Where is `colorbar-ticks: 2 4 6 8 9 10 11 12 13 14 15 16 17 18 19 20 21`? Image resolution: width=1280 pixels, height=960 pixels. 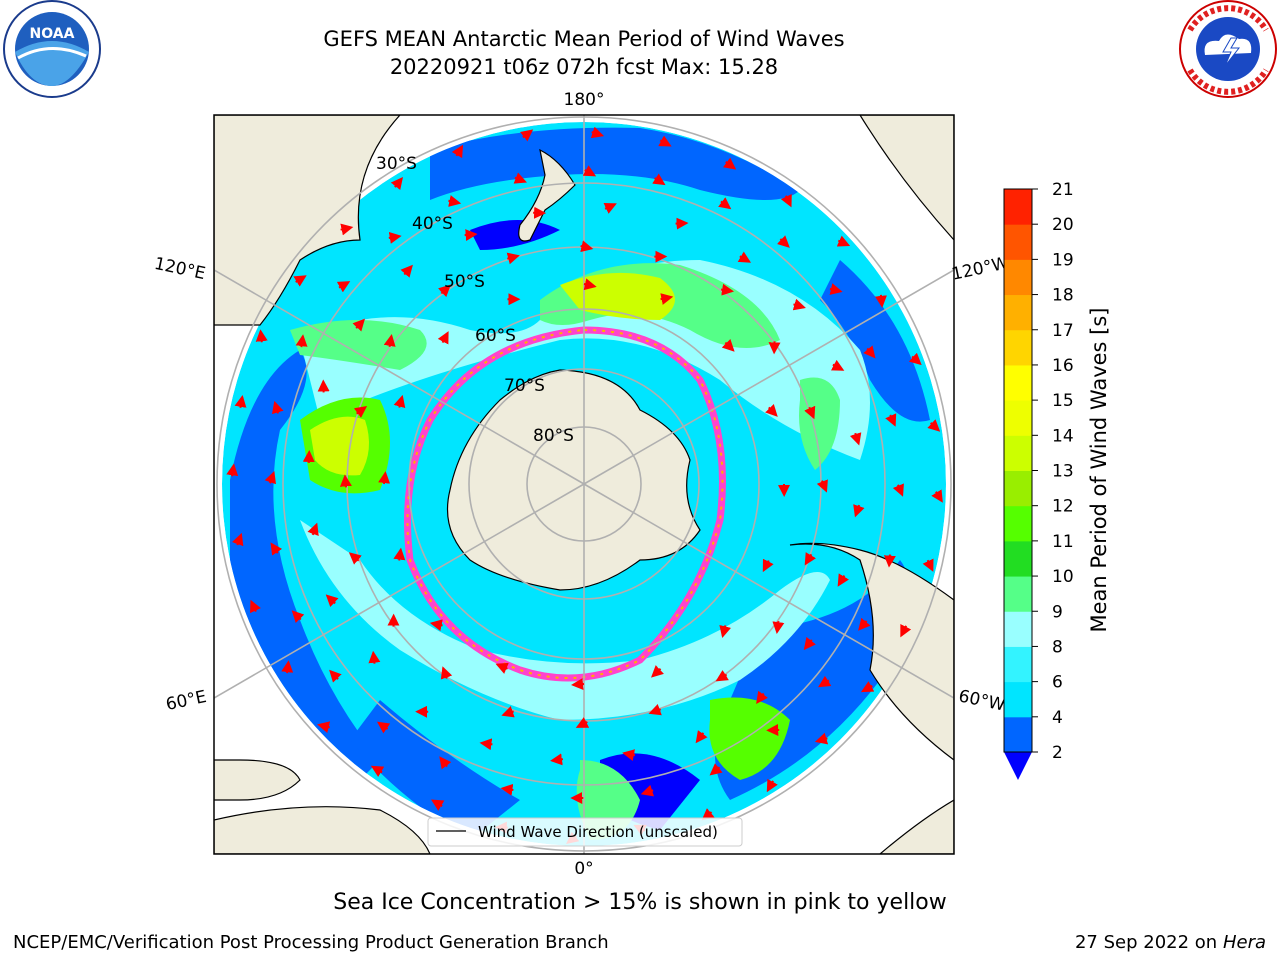
colorbar-ticks: 2 4 6 8 9 10 11 12 13 14 15 16 17 18 19 20 21 is located at coordinates (1053, 471).